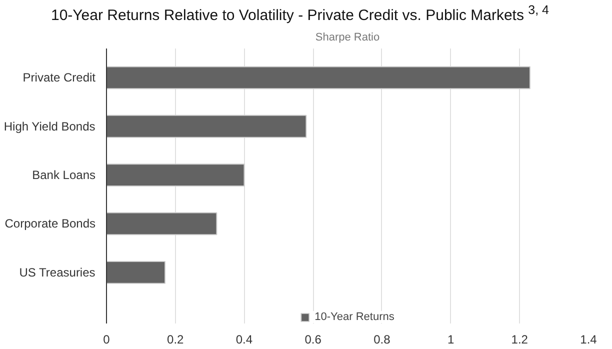 This screenshot has height=349, width=612. Describe the element at coordinates (175, 339) in the screenshot. I see `x-tick-label: 0.2` at that location.